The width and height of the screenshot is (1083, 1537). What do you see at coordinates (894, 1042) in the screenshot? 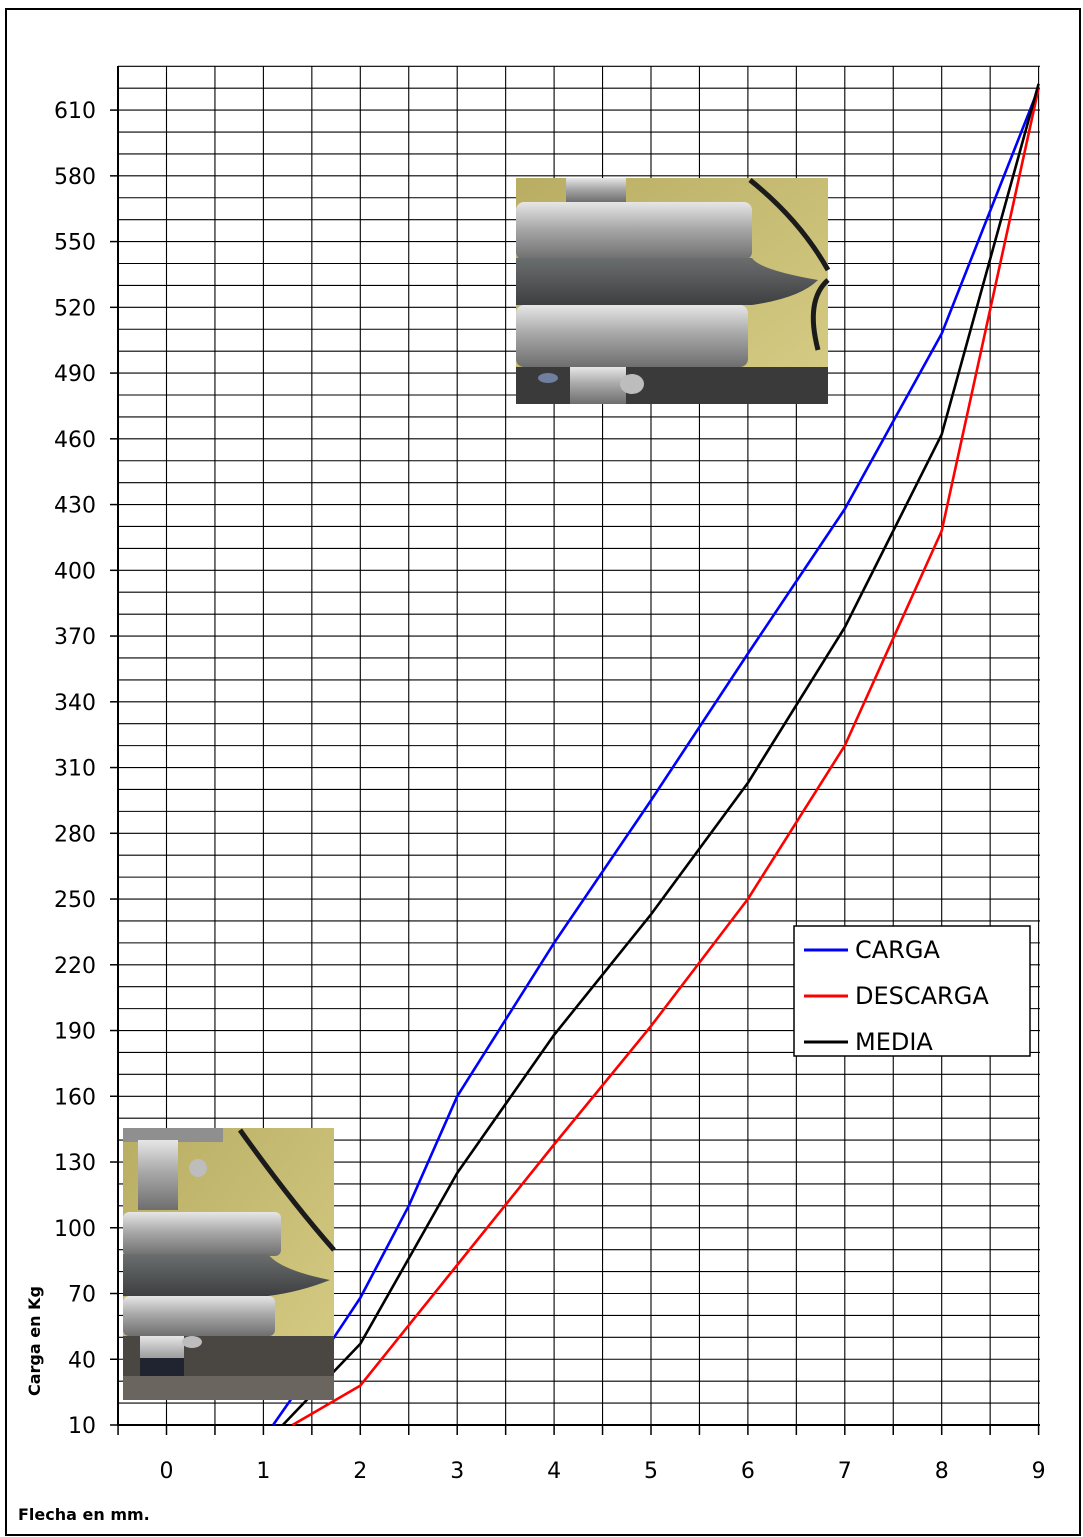
I see `legend-label-media: MEDIA` at bounding box center [894, 1042].